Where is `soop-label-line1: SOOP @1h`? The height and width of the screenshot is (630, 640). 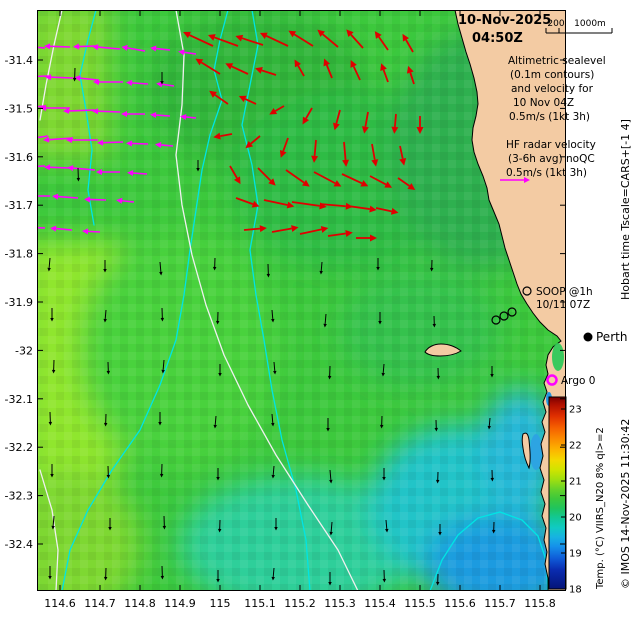
soop-label-line1: SOOP @1h is located at coordinates (564, 292).